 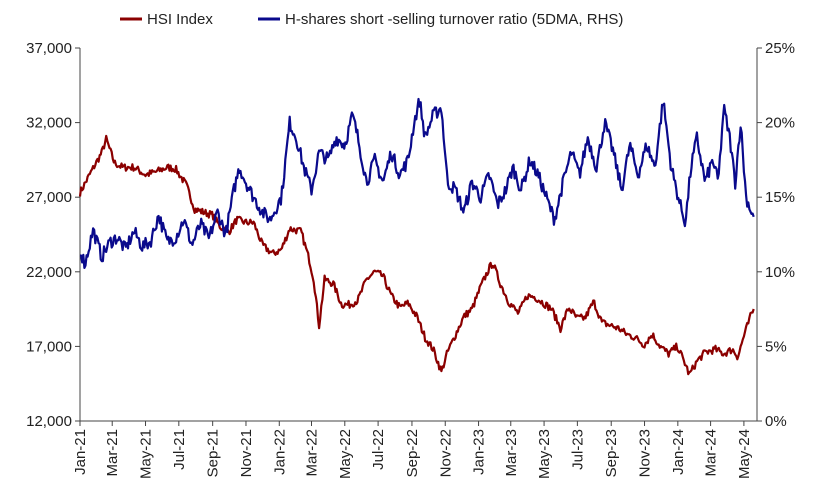 I want to click on right-tick-label: 10%, so click(x=780, y=272).